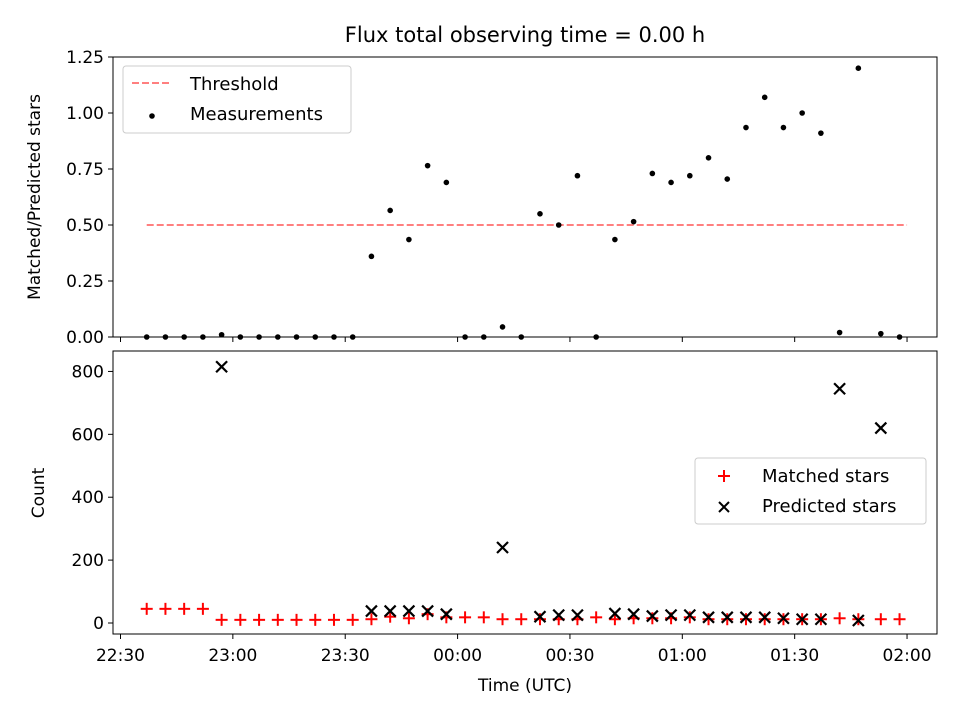 The width and height of the screenshot is (960, 720). Describe the element at coordinates (152, 116) in the screenshot. I see `legend-measurements-swatch` at that location.